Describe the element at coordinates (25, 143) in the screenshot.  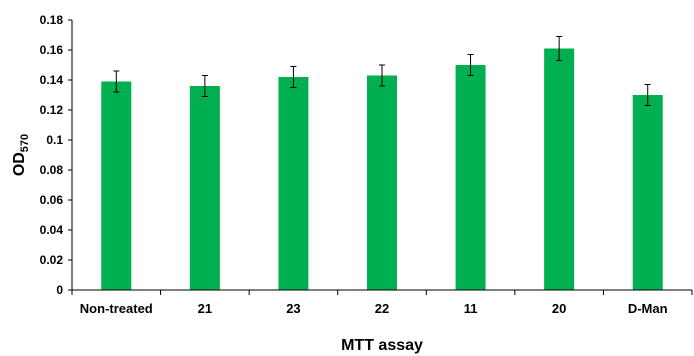
I see `y-axis-title-subscript: 570` at that location.